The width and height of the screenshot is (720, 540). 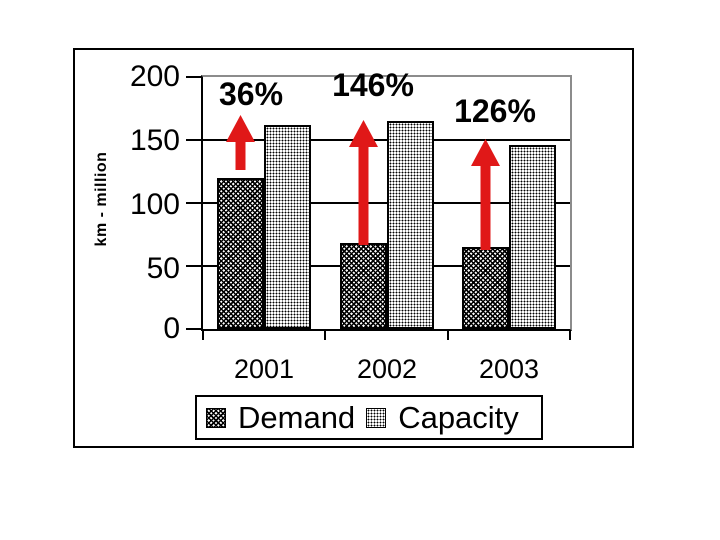 I want to click on annotation-label-2002: 146%, so click(x=373, y=85).